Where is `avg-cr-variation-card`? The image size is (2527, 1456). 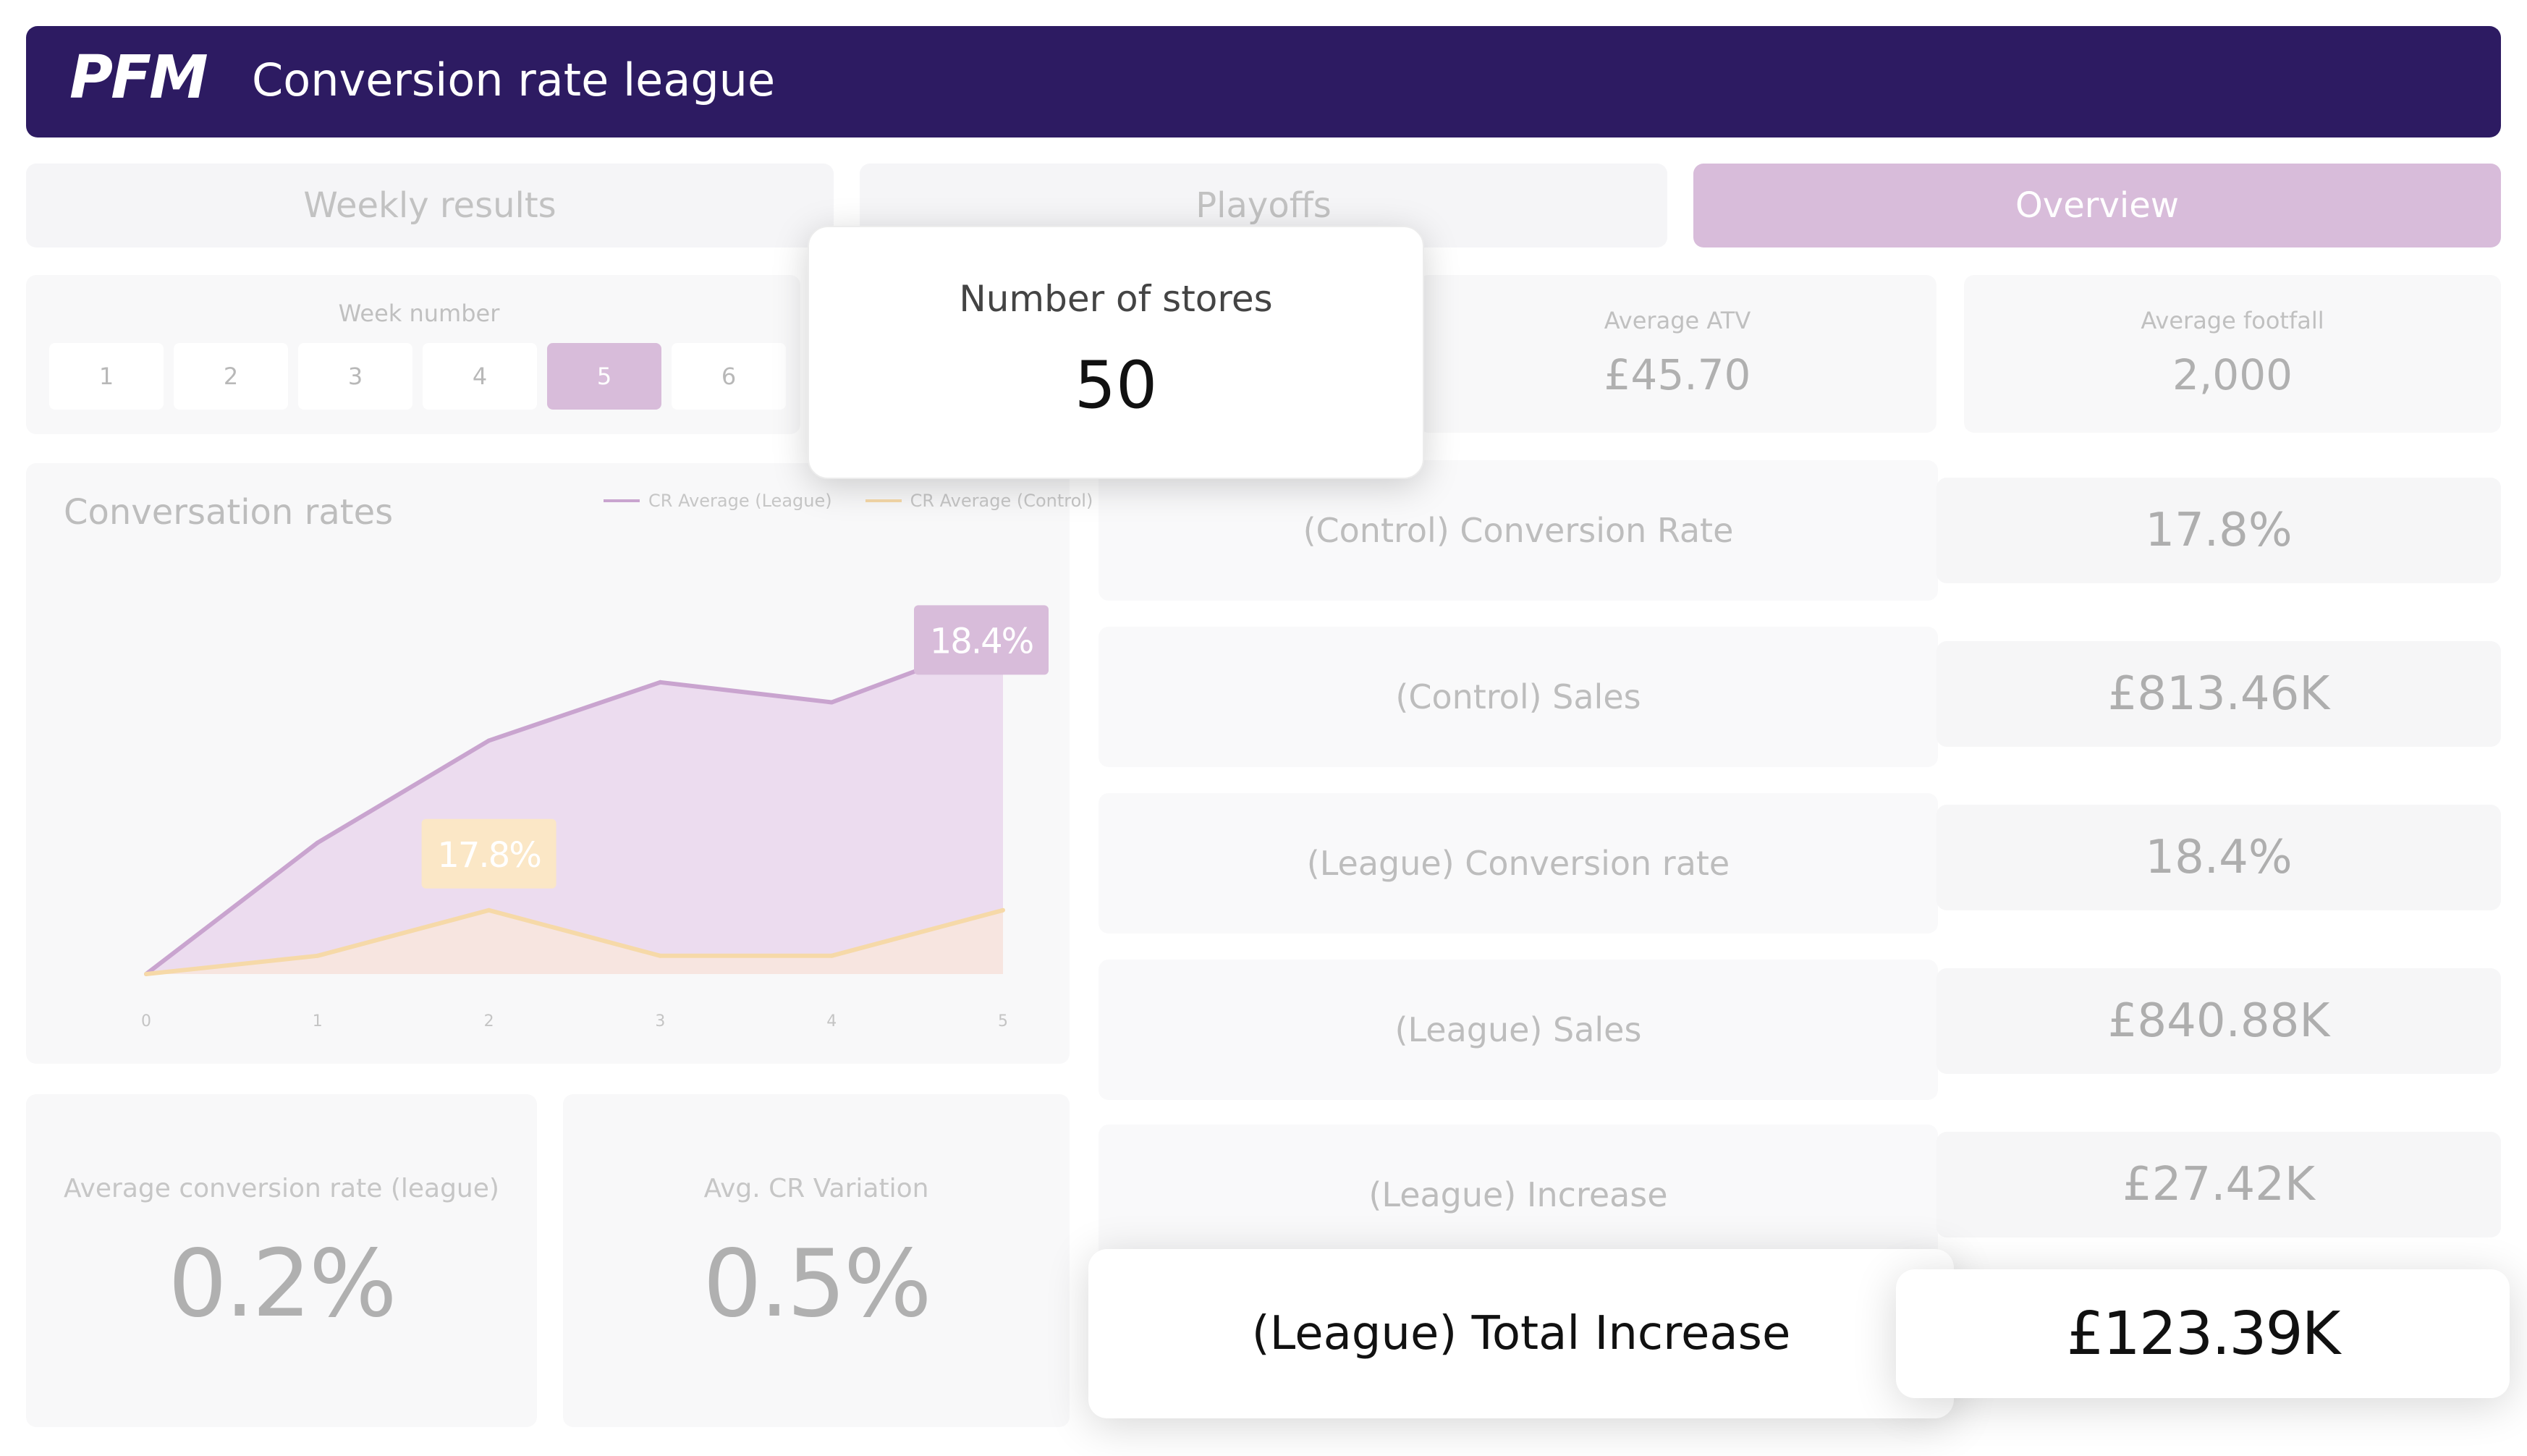
avg-cr-variation-card is located at coordinates (816, 1260).